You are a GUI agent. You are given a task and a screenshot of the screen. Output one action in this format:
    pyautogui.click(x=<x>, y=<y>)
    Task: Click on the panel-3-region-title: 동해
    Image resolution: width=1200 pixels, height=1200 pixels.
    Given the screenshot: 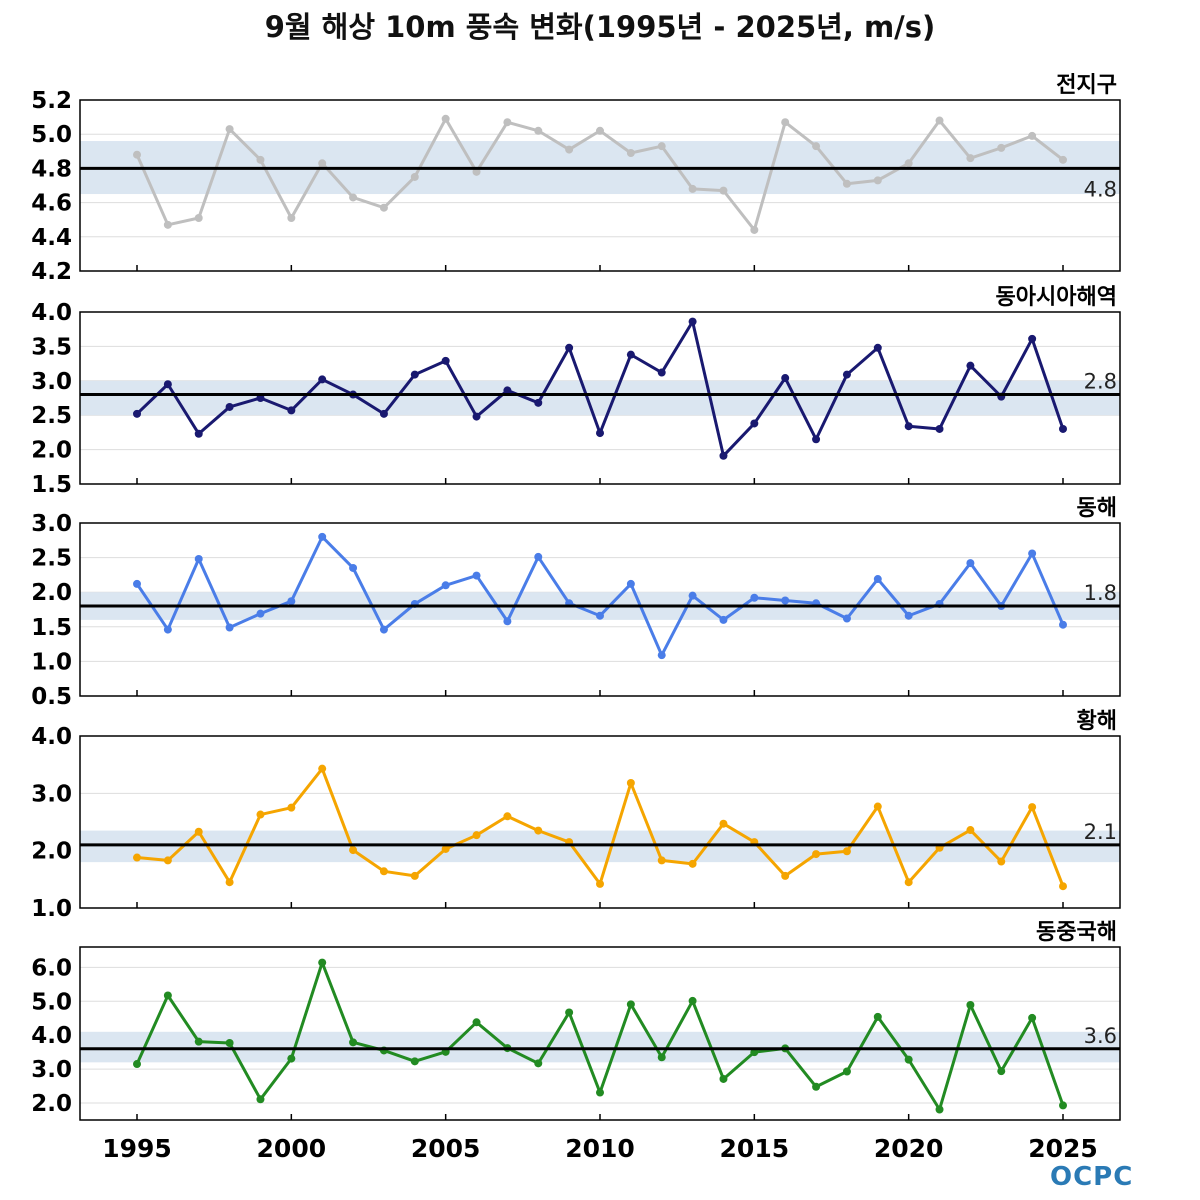 What is the action you would take?
    pyautogui.click(x=1097, y=508)
    